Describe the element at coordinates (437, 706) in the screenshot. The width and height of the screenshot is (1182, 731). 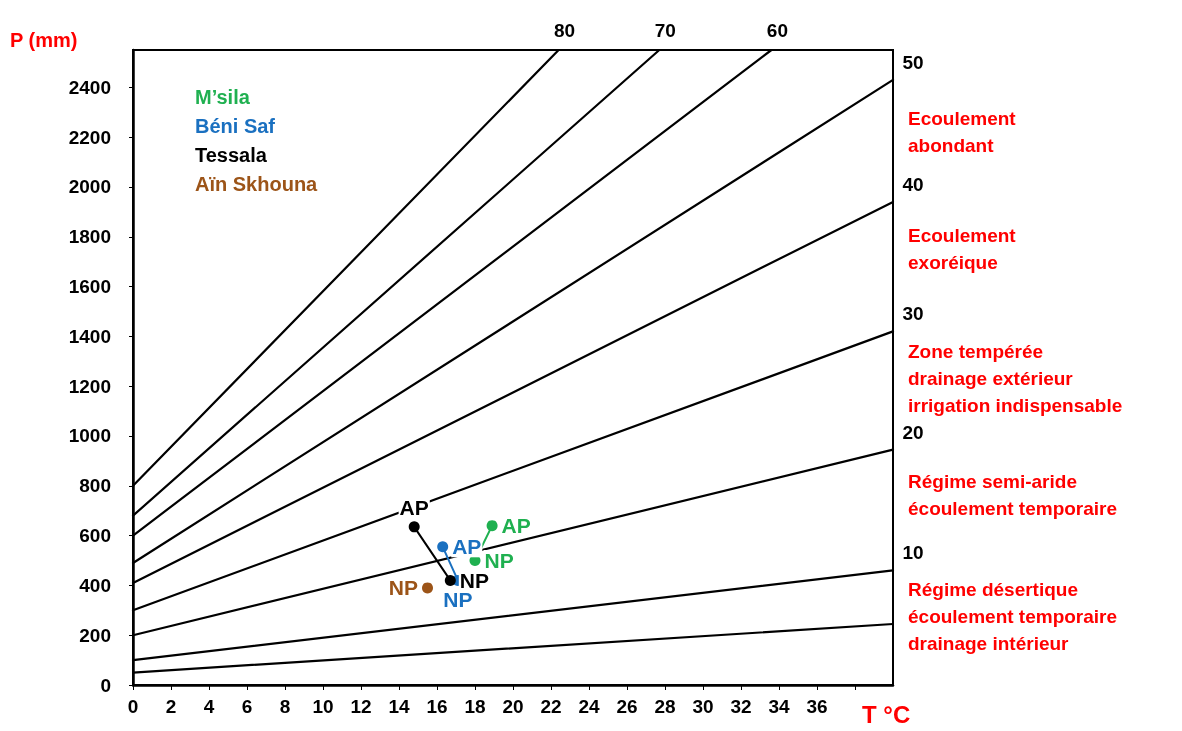
I see `x-tick-label: 16` at that location.